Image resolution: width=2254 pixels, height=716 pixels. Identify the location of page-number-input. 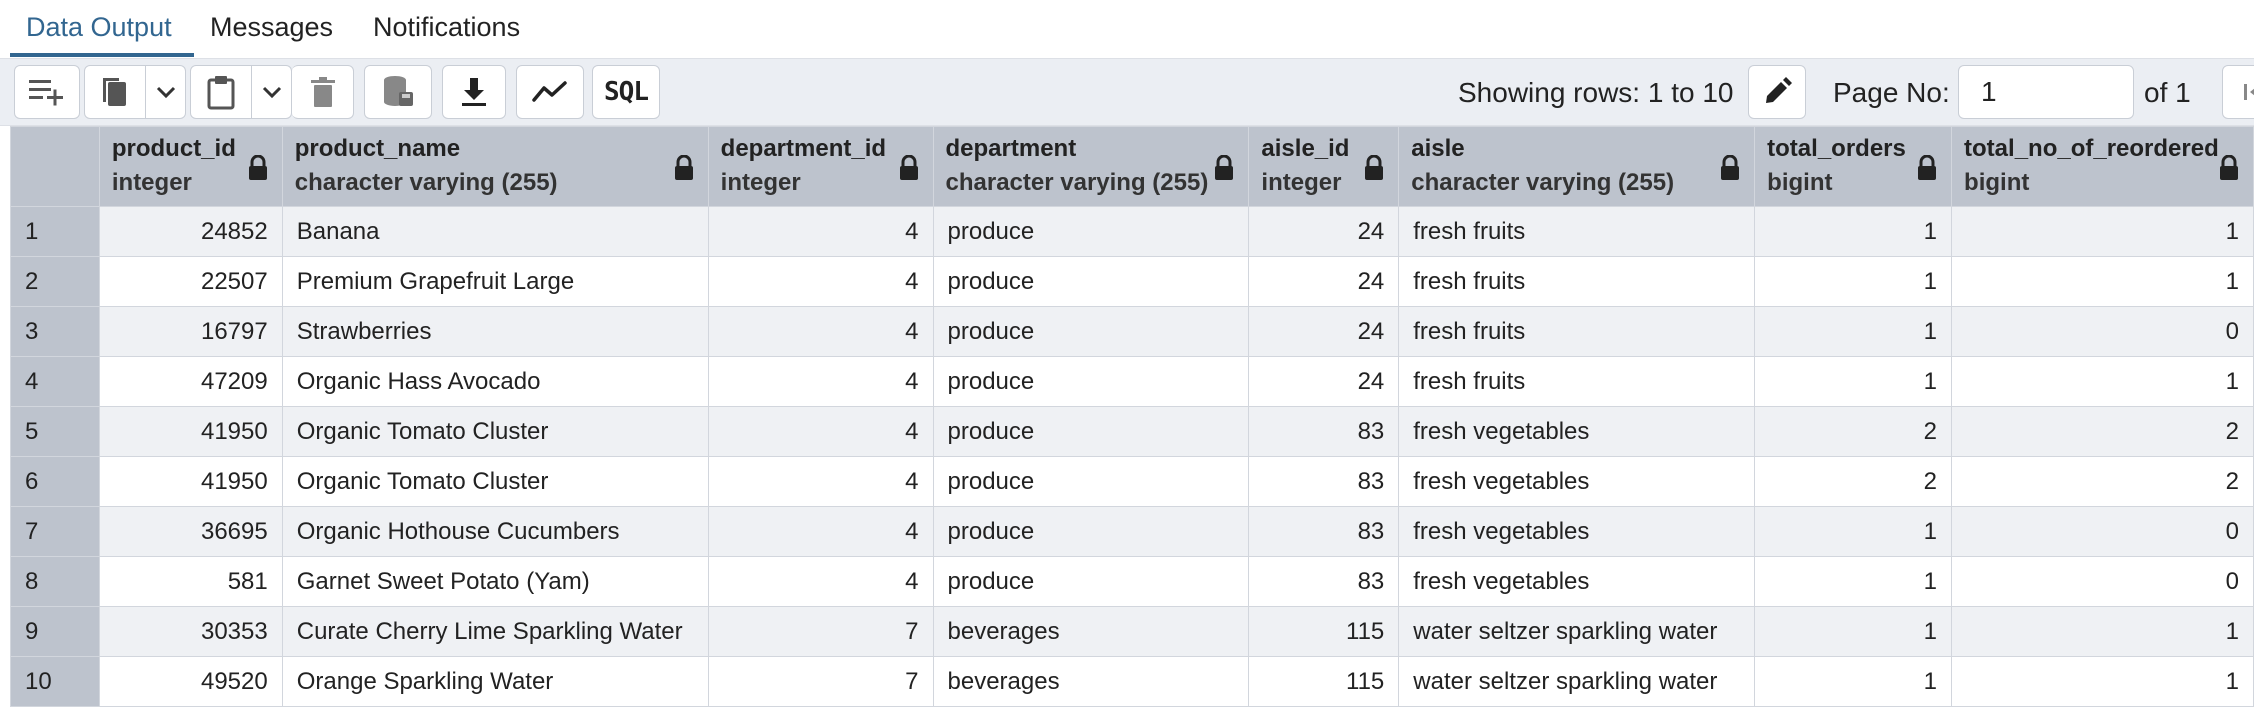
(2046, 92).